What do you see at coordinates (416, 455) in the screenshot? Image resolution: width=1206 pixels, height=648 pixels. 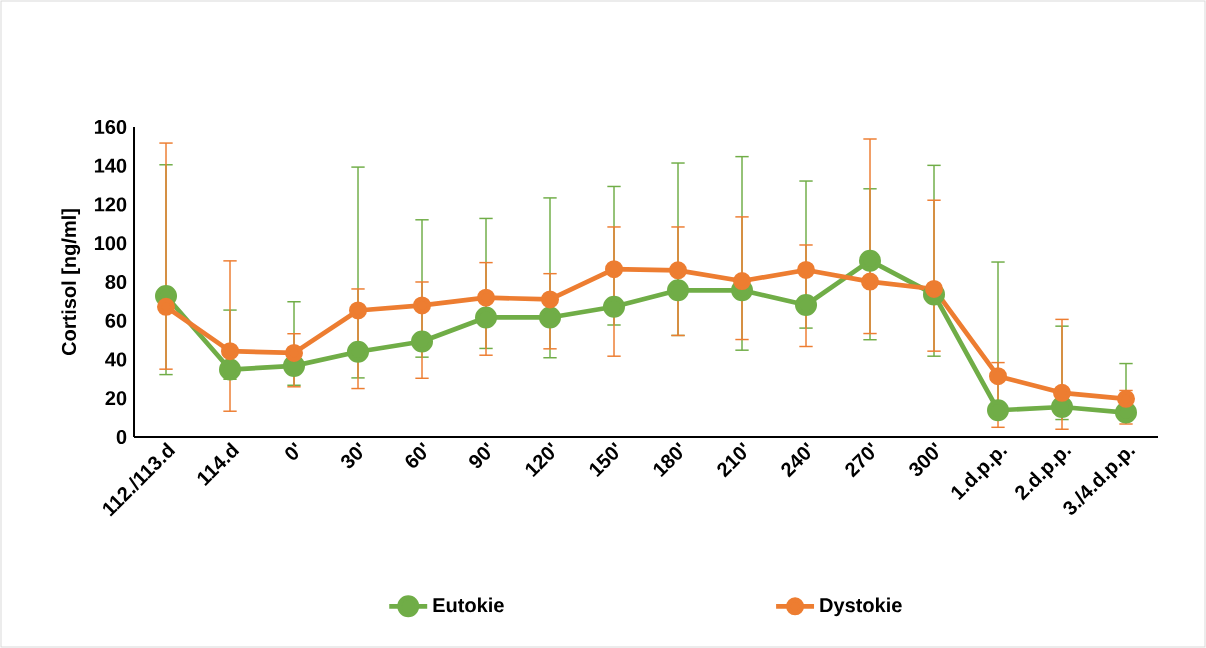 I see `x-tick-label: 60'` at bounding box center [416, 455].